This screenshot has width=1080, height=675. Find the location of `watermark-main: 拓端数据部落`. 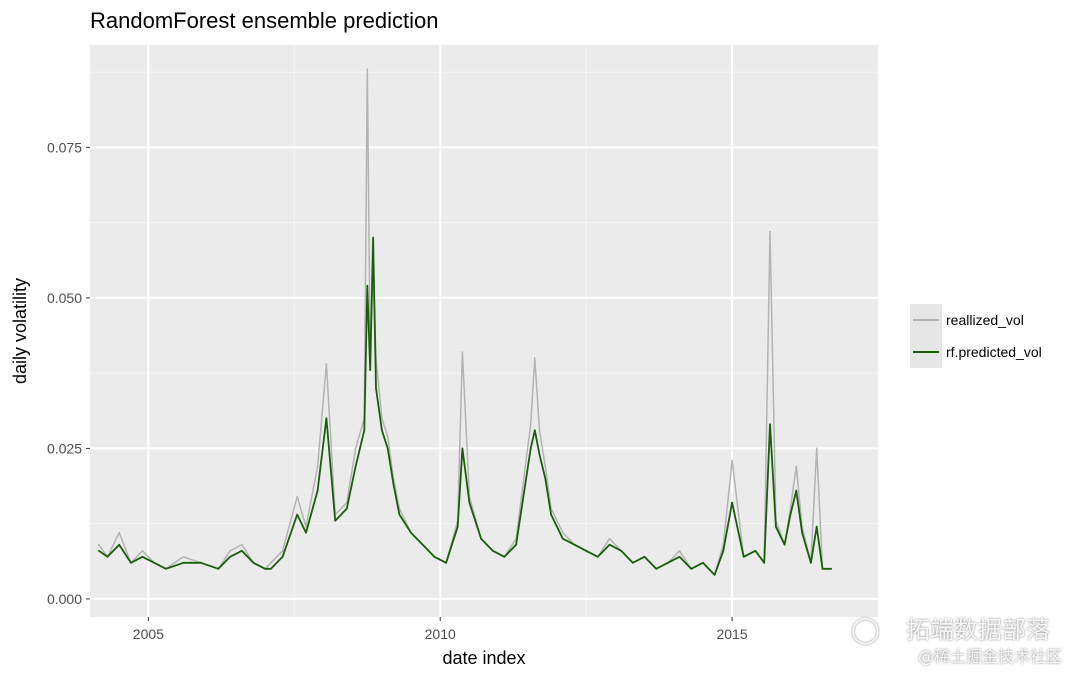

watermark-main: 拓端数据部落 is located at coordinates (978, 630).